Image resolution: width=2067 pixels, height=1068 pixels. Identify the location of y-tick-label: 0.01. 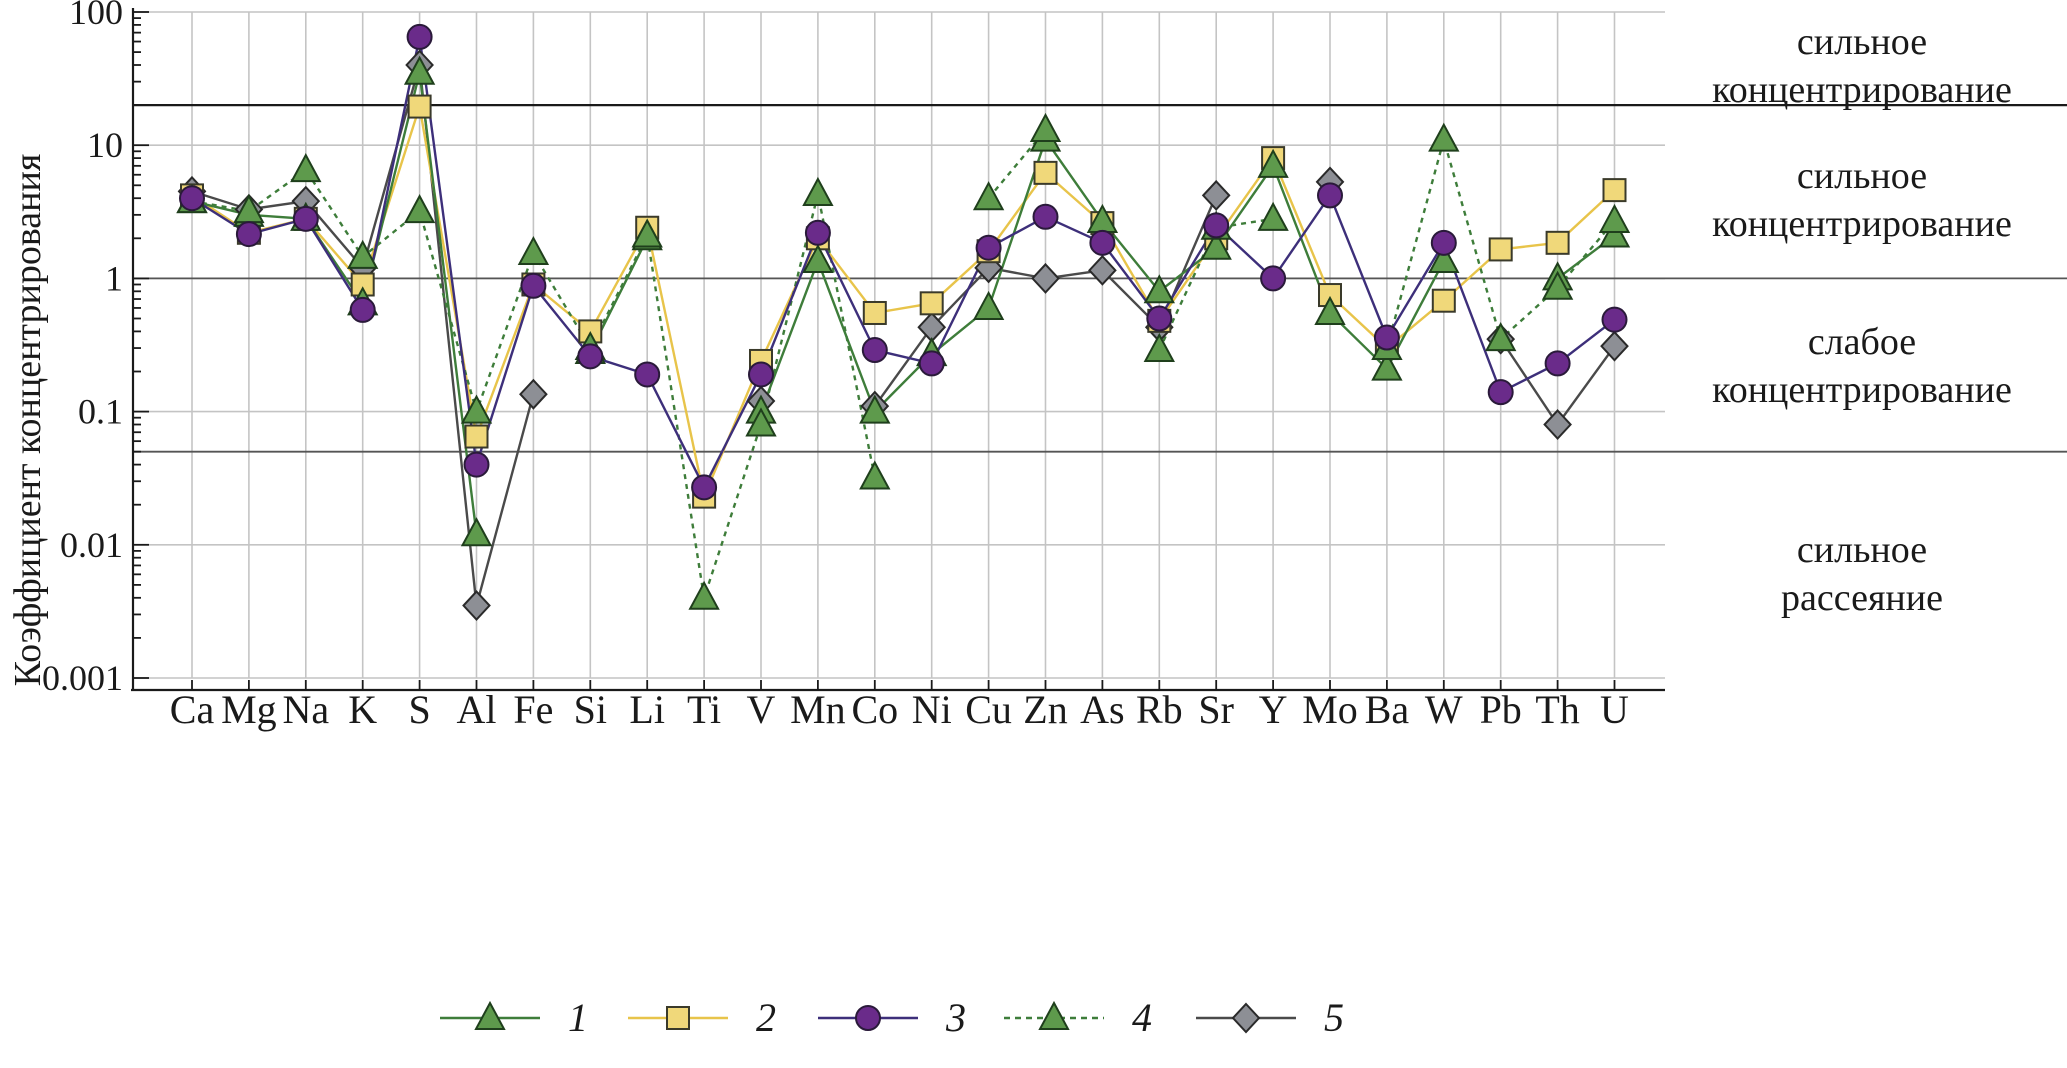
(91, 545).